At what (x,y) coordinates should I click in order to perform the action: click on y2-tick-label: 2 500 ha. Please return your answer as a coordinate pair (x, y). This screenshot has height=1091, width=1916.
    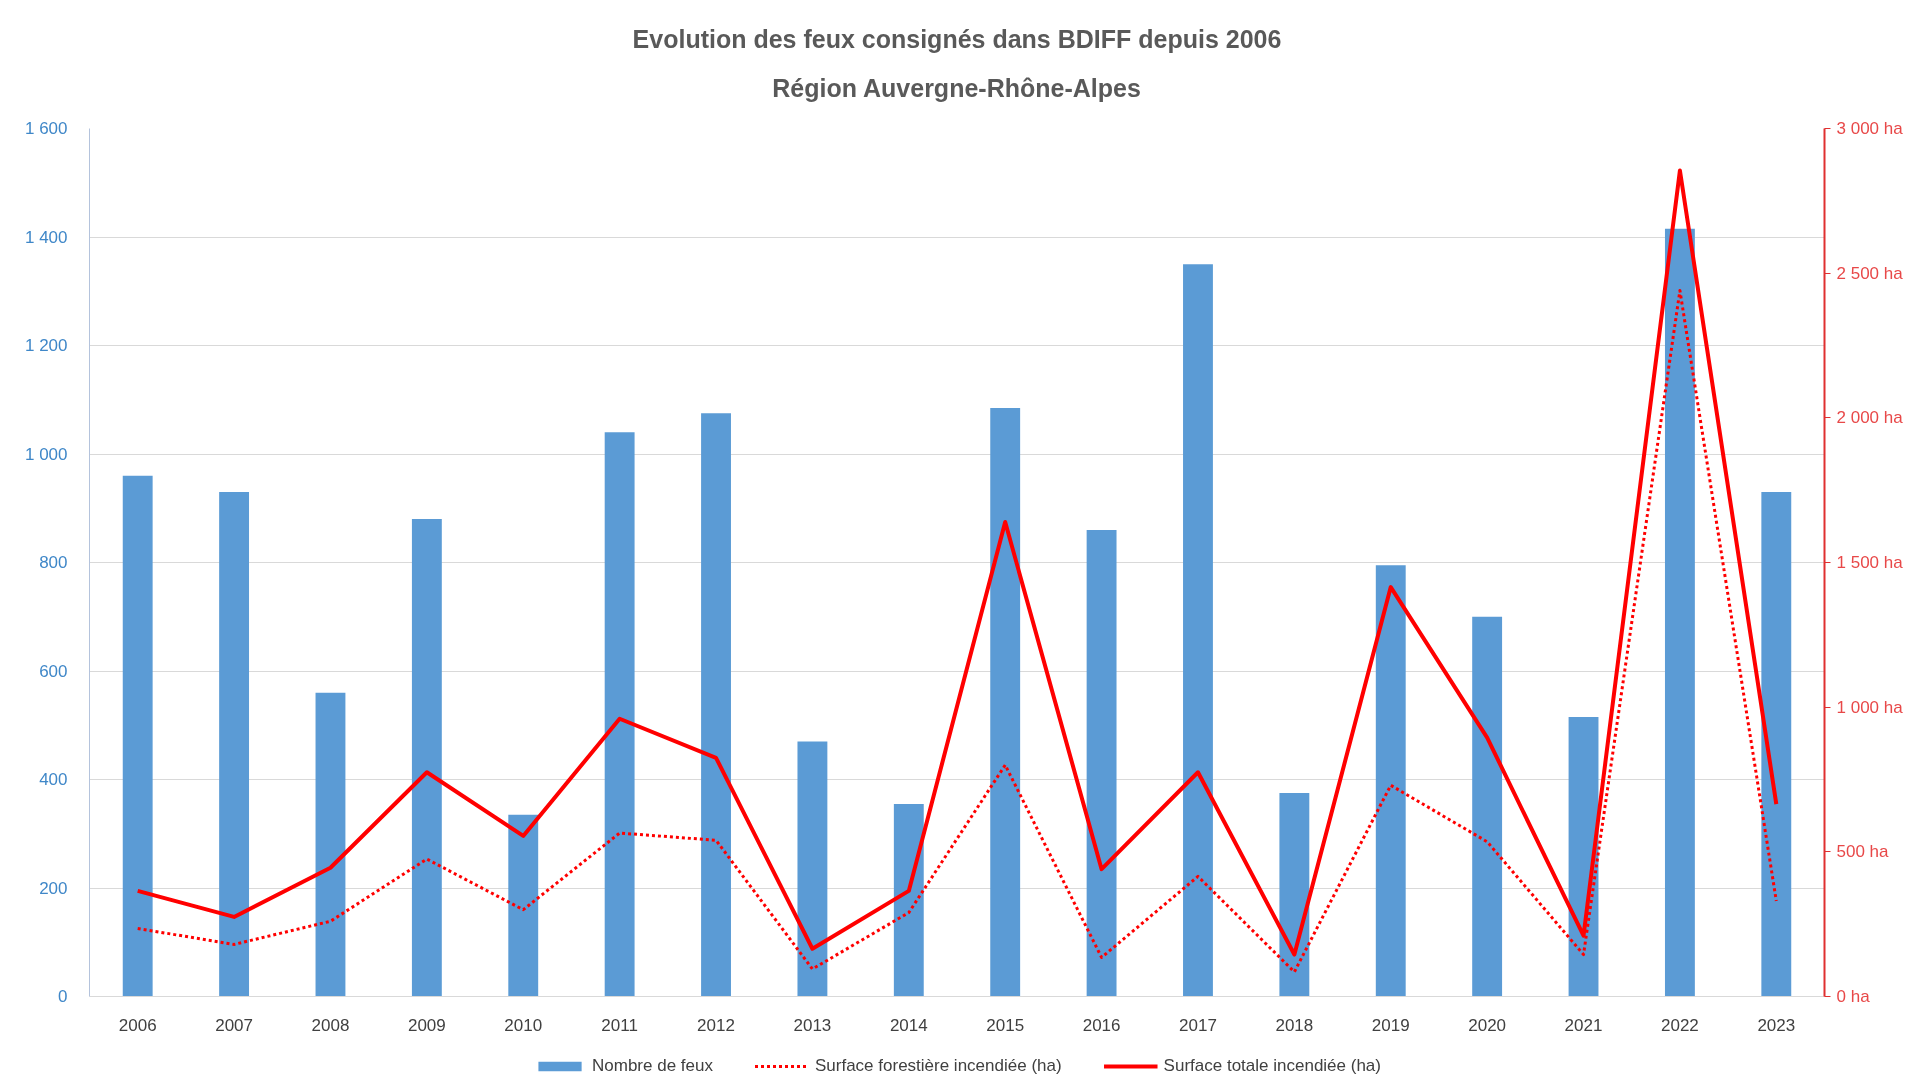
    Looking at the image, I should click on (1870, 273).